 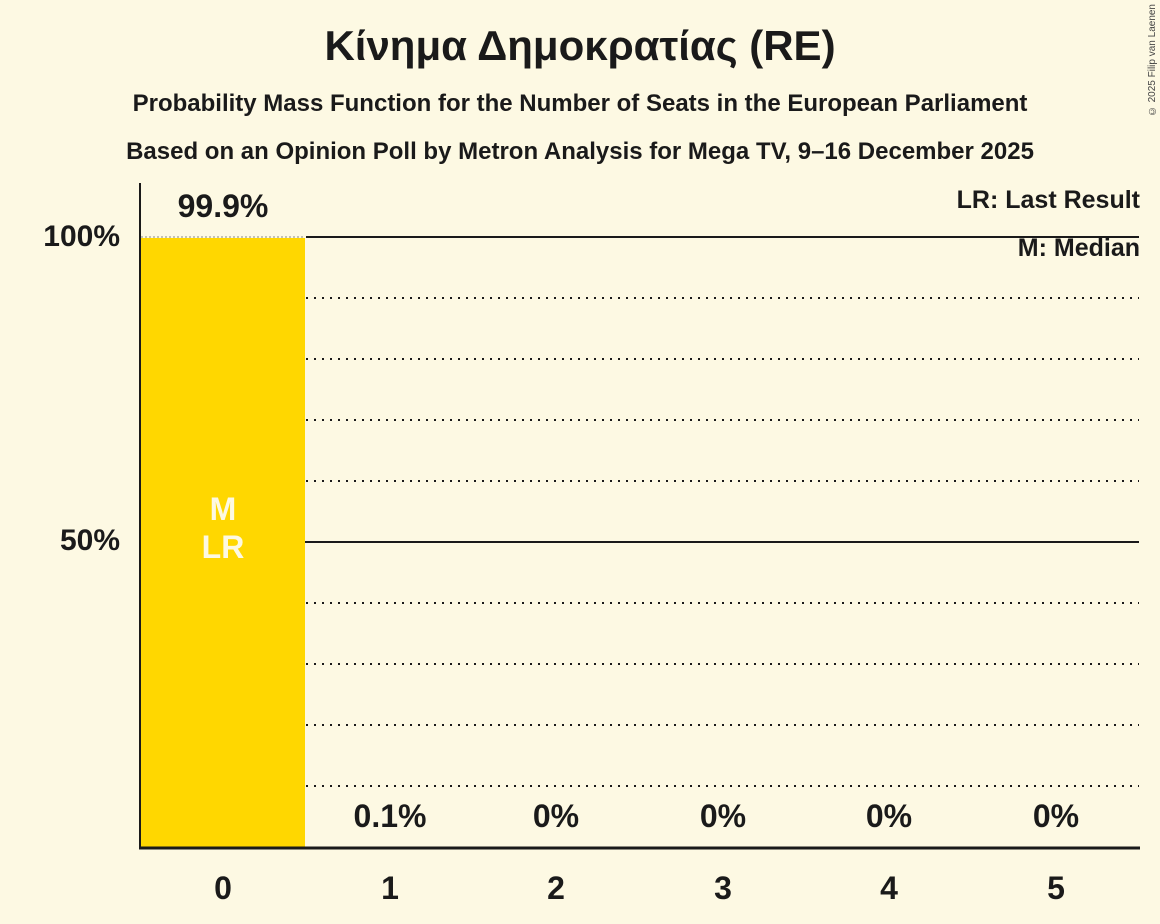 What do you see at coordinates (889, 816) in the screenshot?
I see `value-label-4: 0%` at bounding box center [889, 816].